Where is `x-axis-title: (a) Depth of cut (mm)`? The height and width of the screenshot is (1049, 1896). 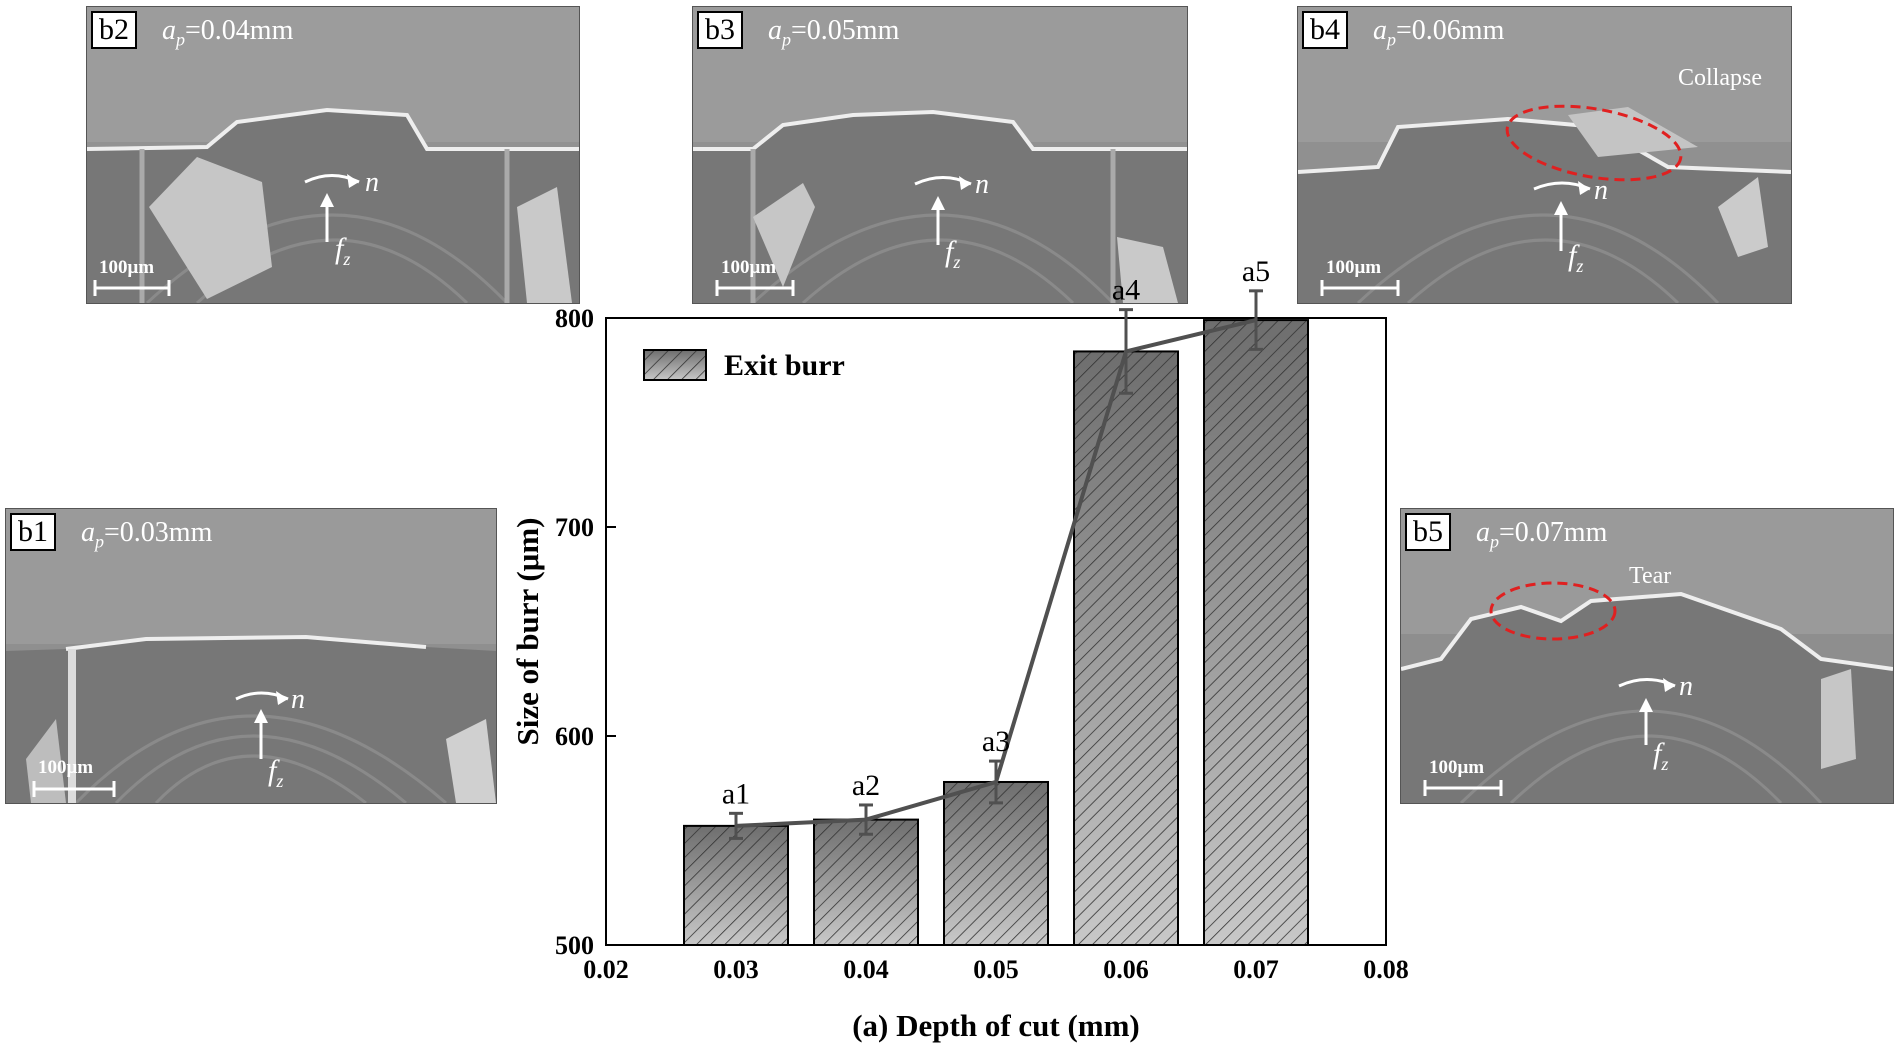
x-axis-title: (a) Depth of cut (mm) is located at coordinates (996, 1025).